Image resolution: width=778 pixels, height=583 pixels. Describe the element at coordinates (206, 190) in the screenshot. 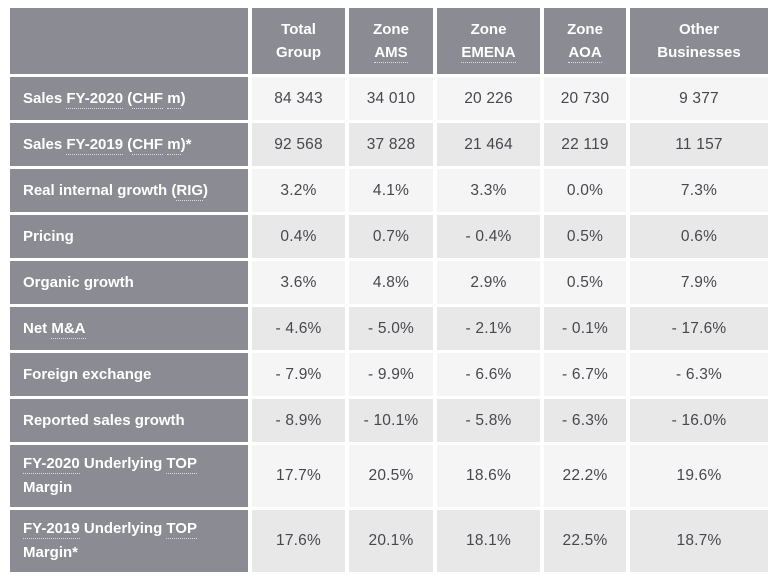

I see `label-text: )` at that location.